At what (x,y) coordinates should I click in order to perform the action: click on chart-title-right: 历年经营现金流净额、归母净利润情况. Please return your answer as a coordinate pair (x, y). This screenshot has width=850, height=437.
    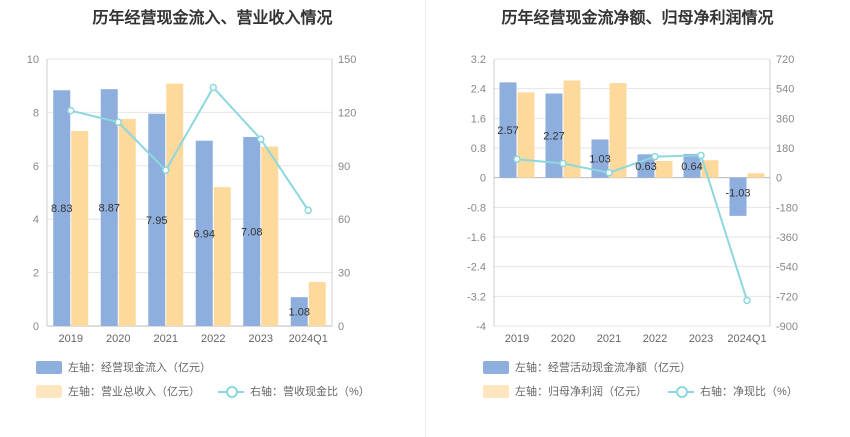
    Looking at the image, I should click on (637, 18).